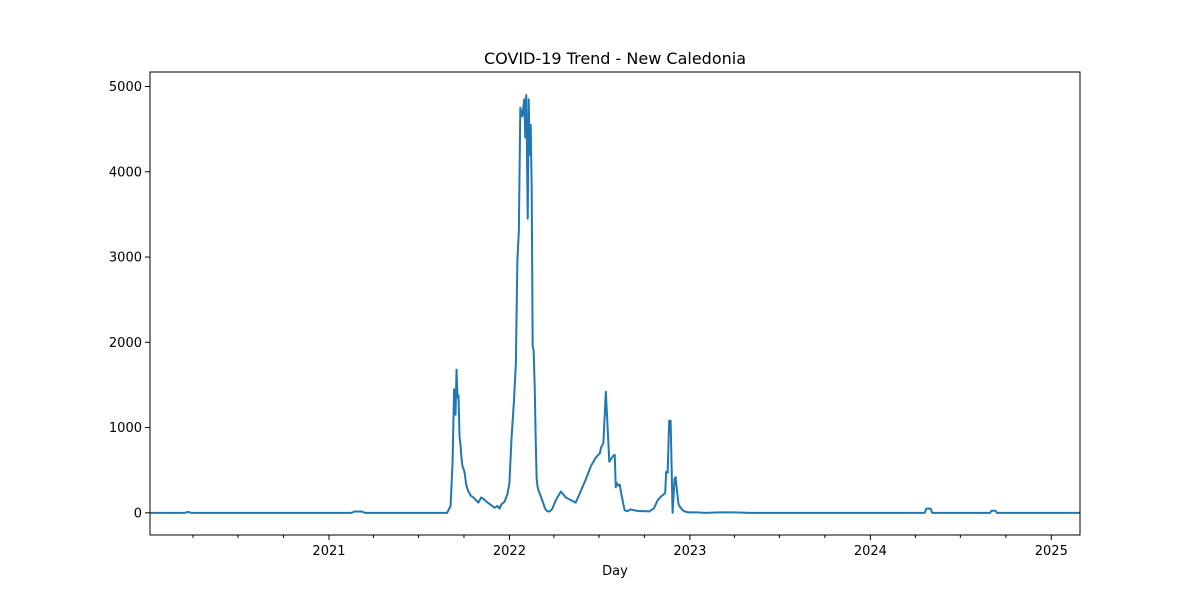  Describe the element at coordinates (630, 547) in the screenshot. I see `x-axis: 2021 2022 2023 2024 2025` at that location.